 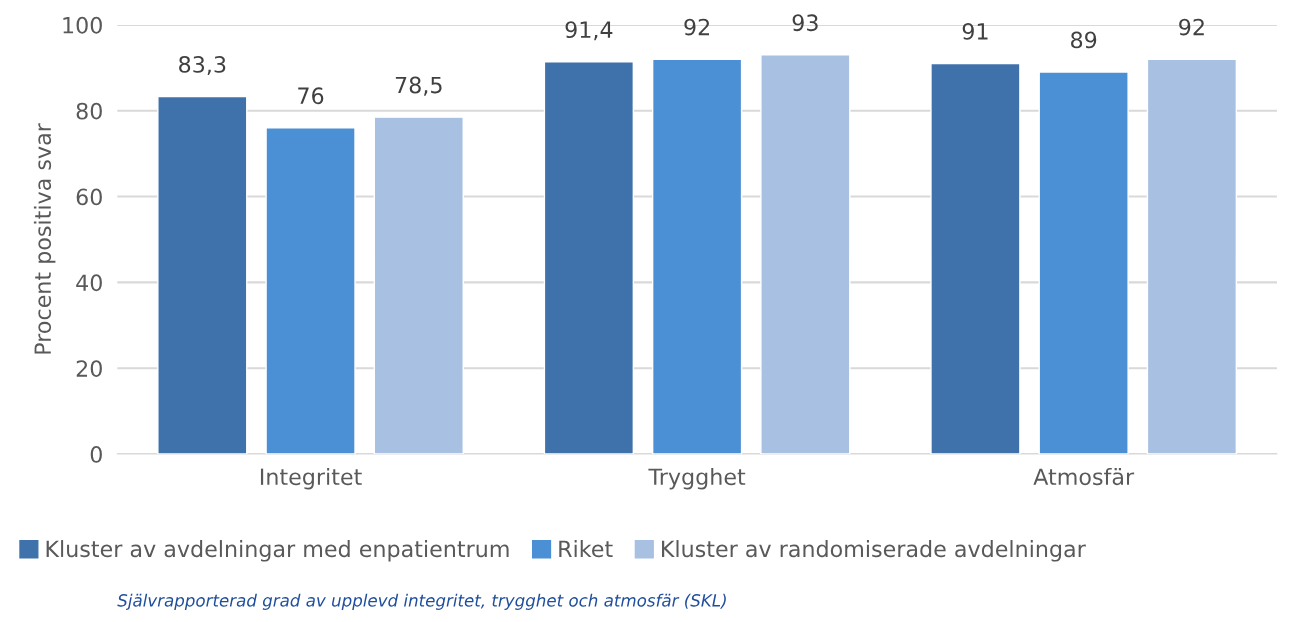 I want to click on data-label: 91,4, so click(x=589, y=31).